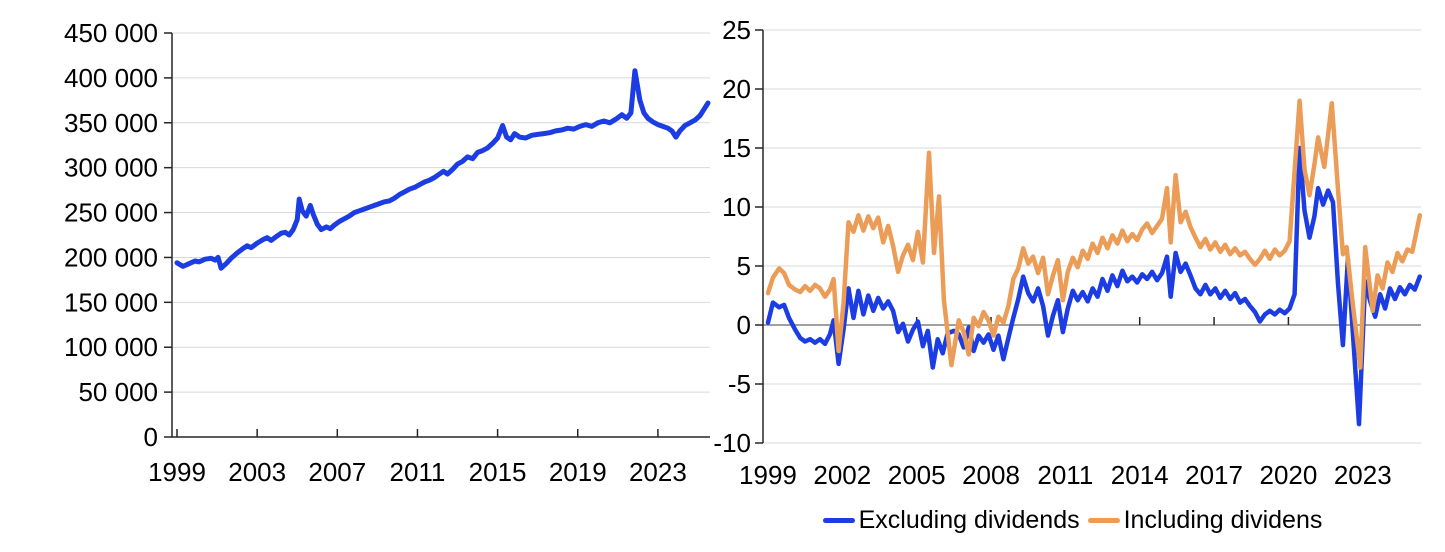 The image size is (1445, 552). I want to click on y-tick-label: 200 000, so click(111, 257).